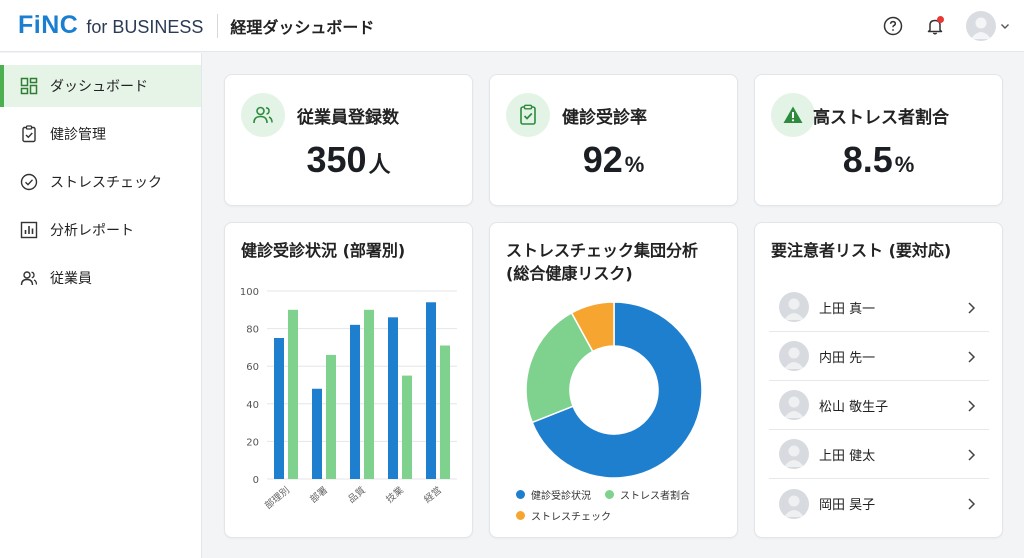 The width and height of the screenshot is (1024, 558). Describe the element at coordinates (655, 496) in the screenshot. I see `legend-label: ストレス者割合` at that location.